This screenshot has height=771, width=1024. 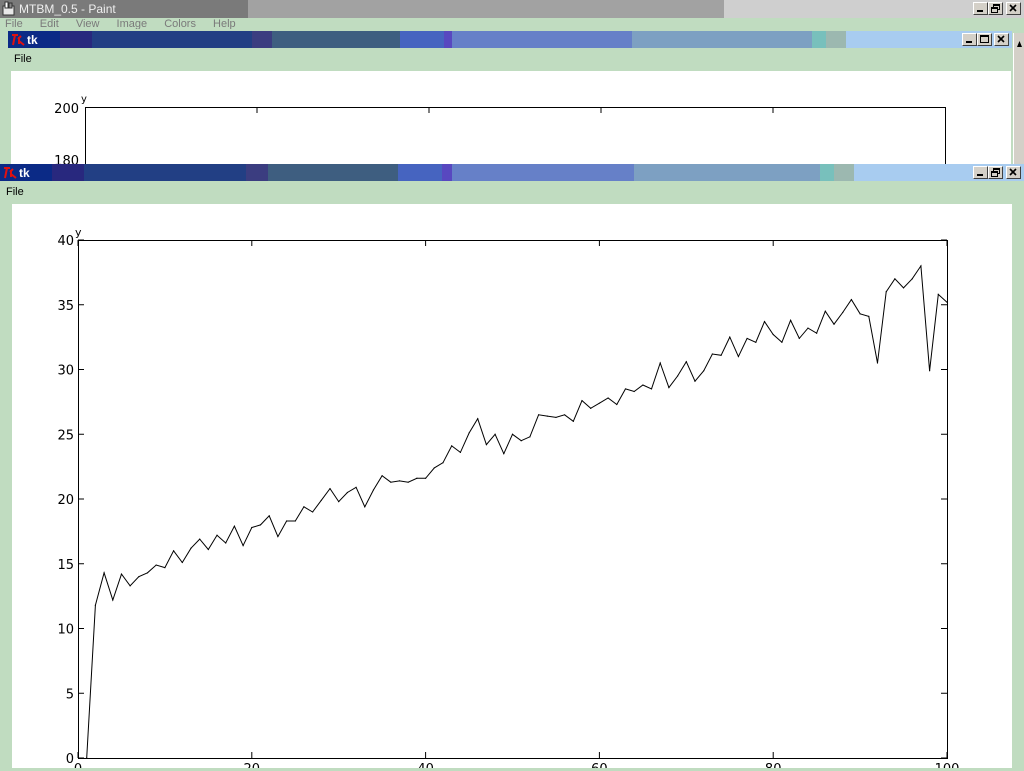 I want to click on y-axis-label: y, so click(x=78, y=232).